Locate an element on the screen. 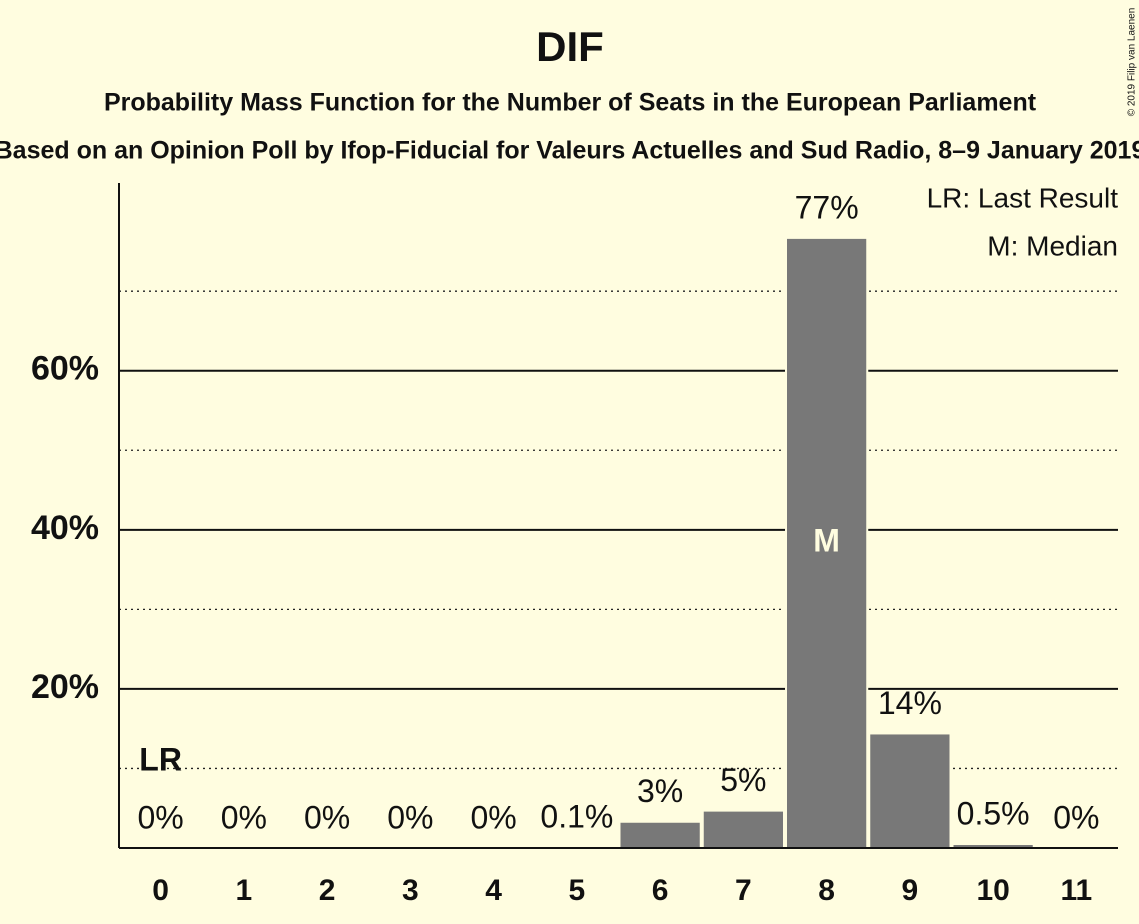 The image size is (1139, 924). x-tick-label: 8 is located at coordinates (826, 890).